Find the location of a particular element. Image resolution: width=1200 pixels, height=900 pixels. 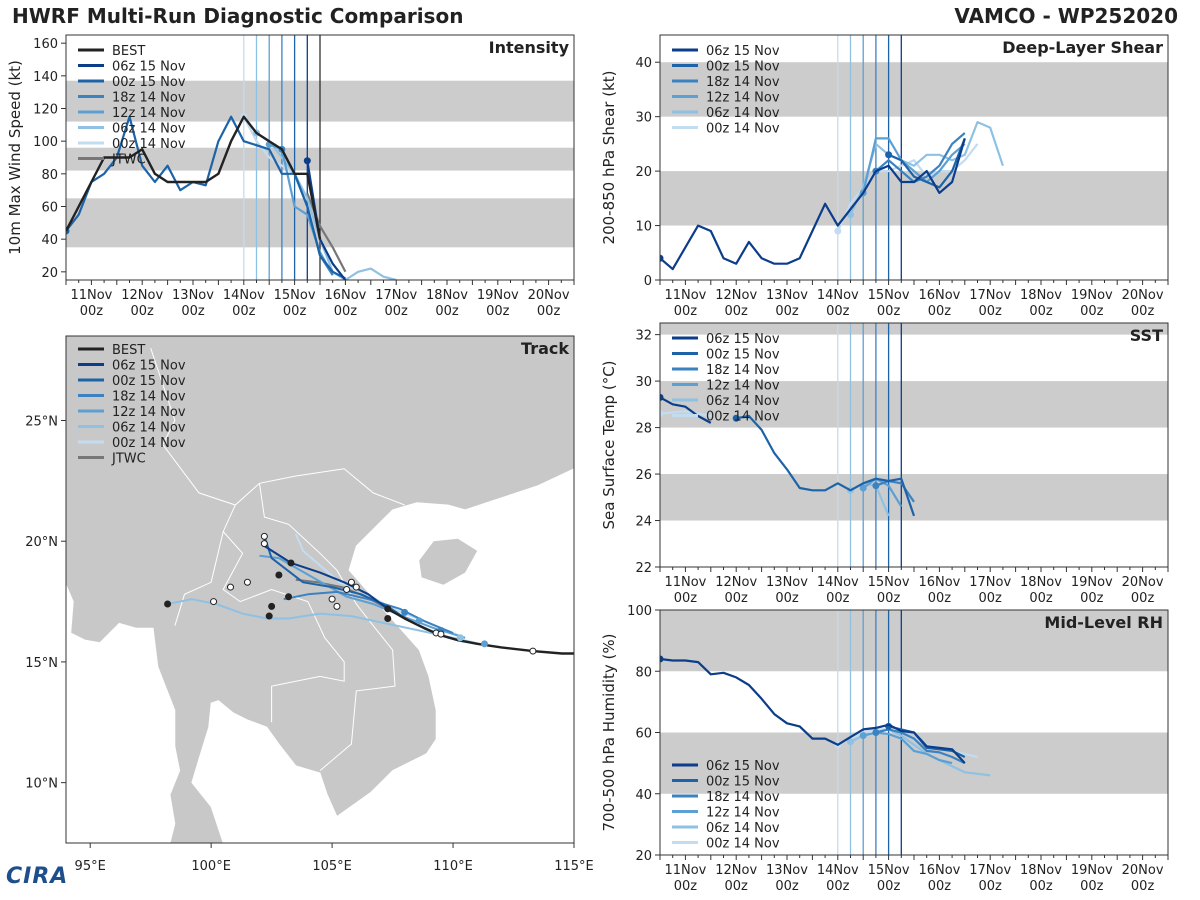

legend-label: 00z 14 Nov is located at coordinates (743, 844).